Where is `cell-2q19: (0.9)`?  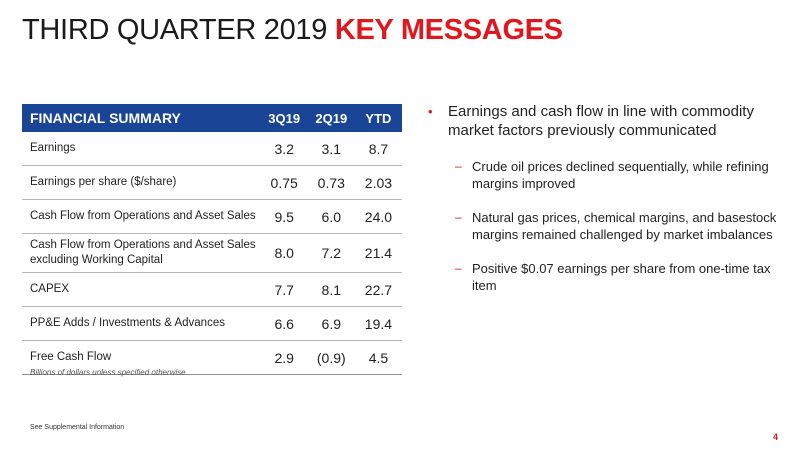
cell-2q19: (0.9) is located at coordinates (331, 357).